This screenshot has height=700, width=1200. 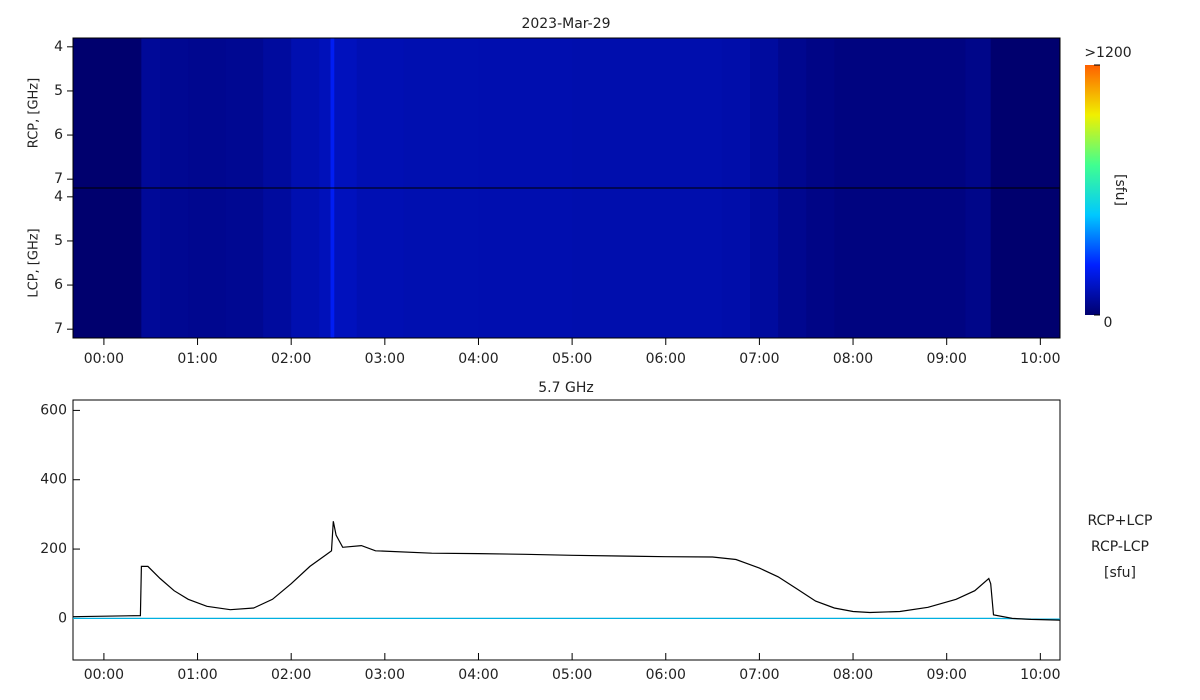 I want to click on colorbar-label: >1200, so click(x=1107, y=53).